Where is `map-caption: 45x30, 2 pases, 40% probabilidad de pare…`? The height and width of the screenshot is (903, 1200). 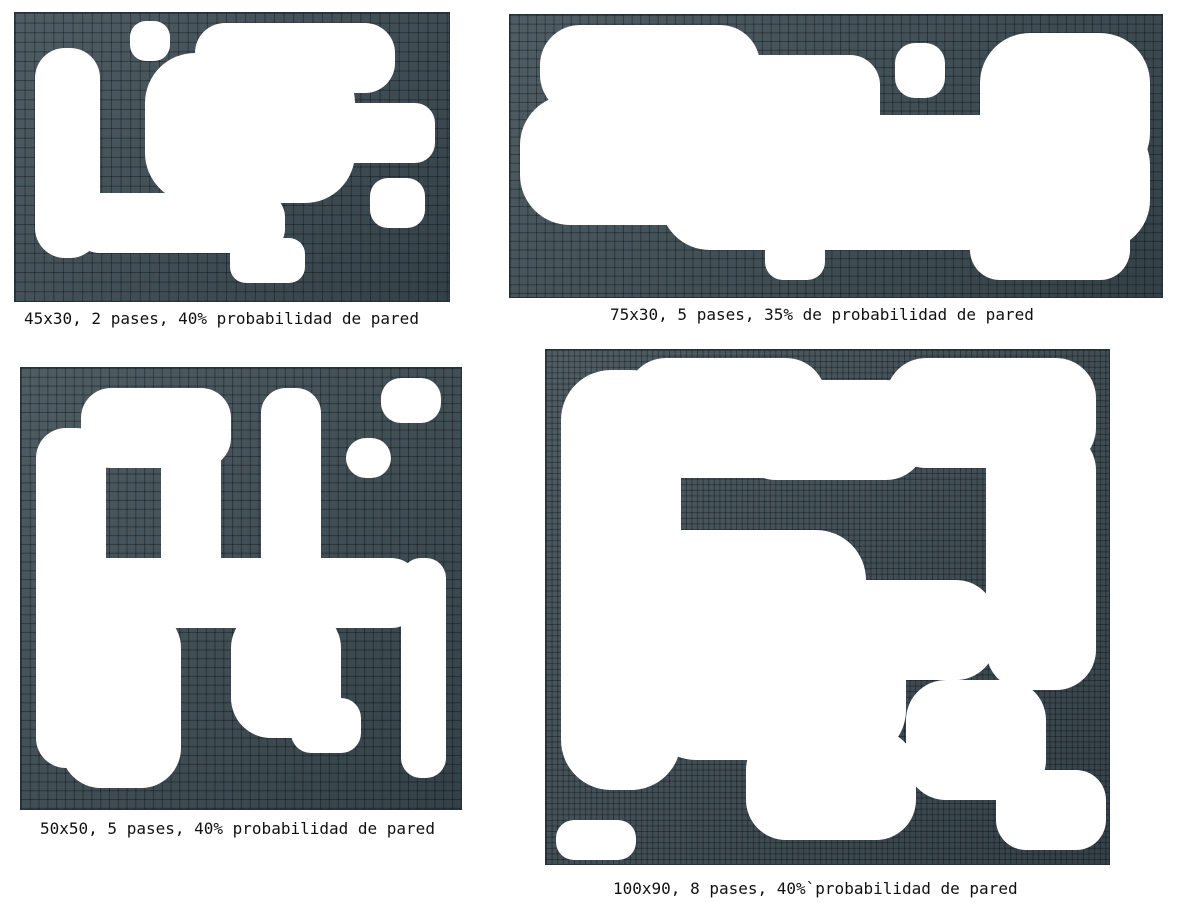 map-caption: 45x30, 2 pases, 40% probabilidad de pare… is located at coordinates (221, 318).